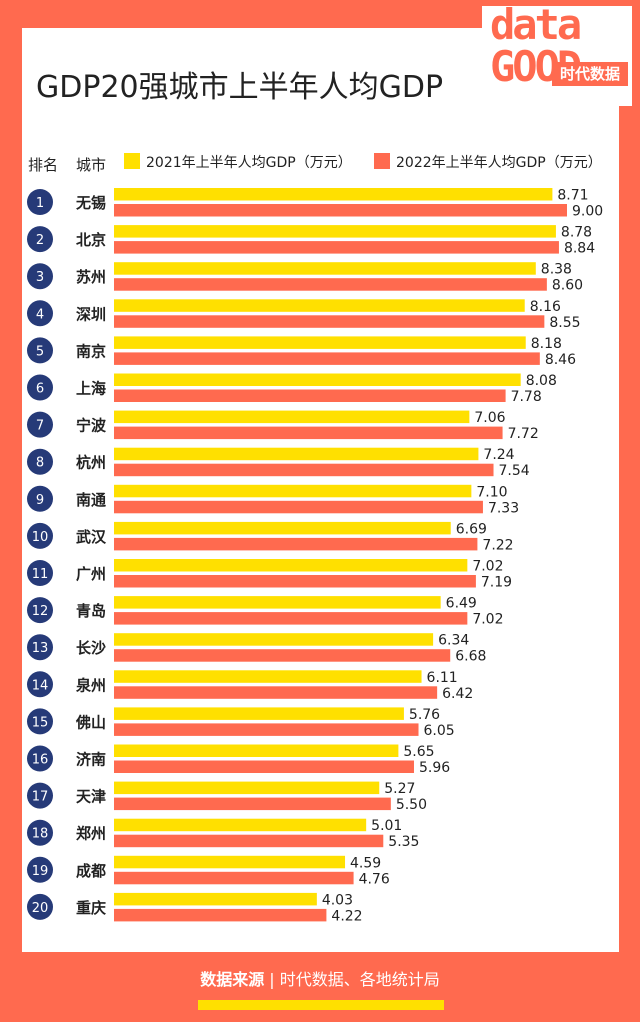  What do you see at coordinates (91, 537) in the screenshot?
I see `city-label: 武汉` at bounding box center [91, 537].